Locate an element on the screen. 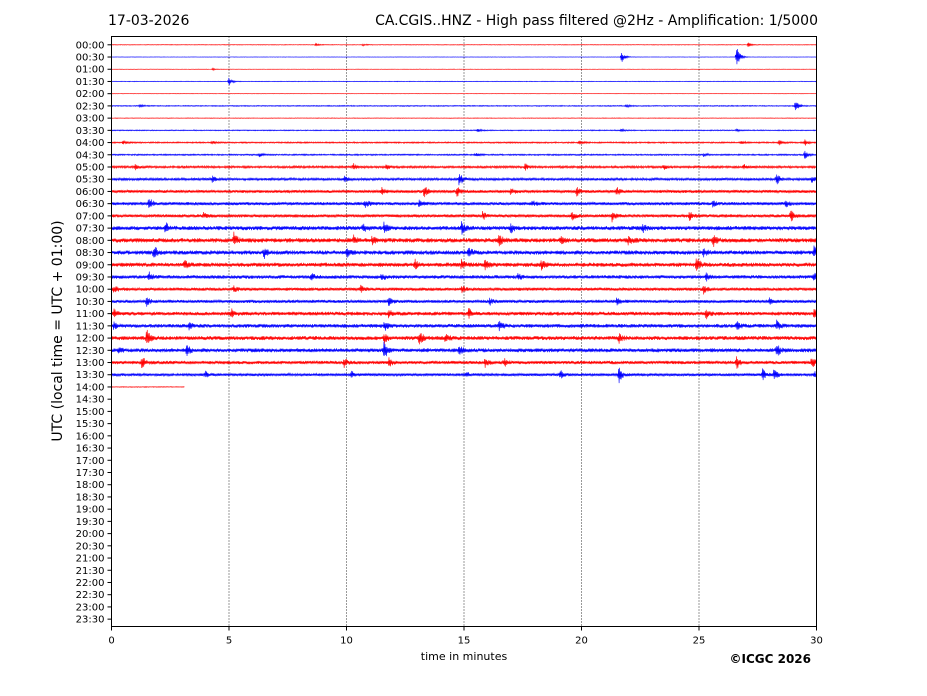  y-tick-label: 09:00 is located at coordinates (90, 265).